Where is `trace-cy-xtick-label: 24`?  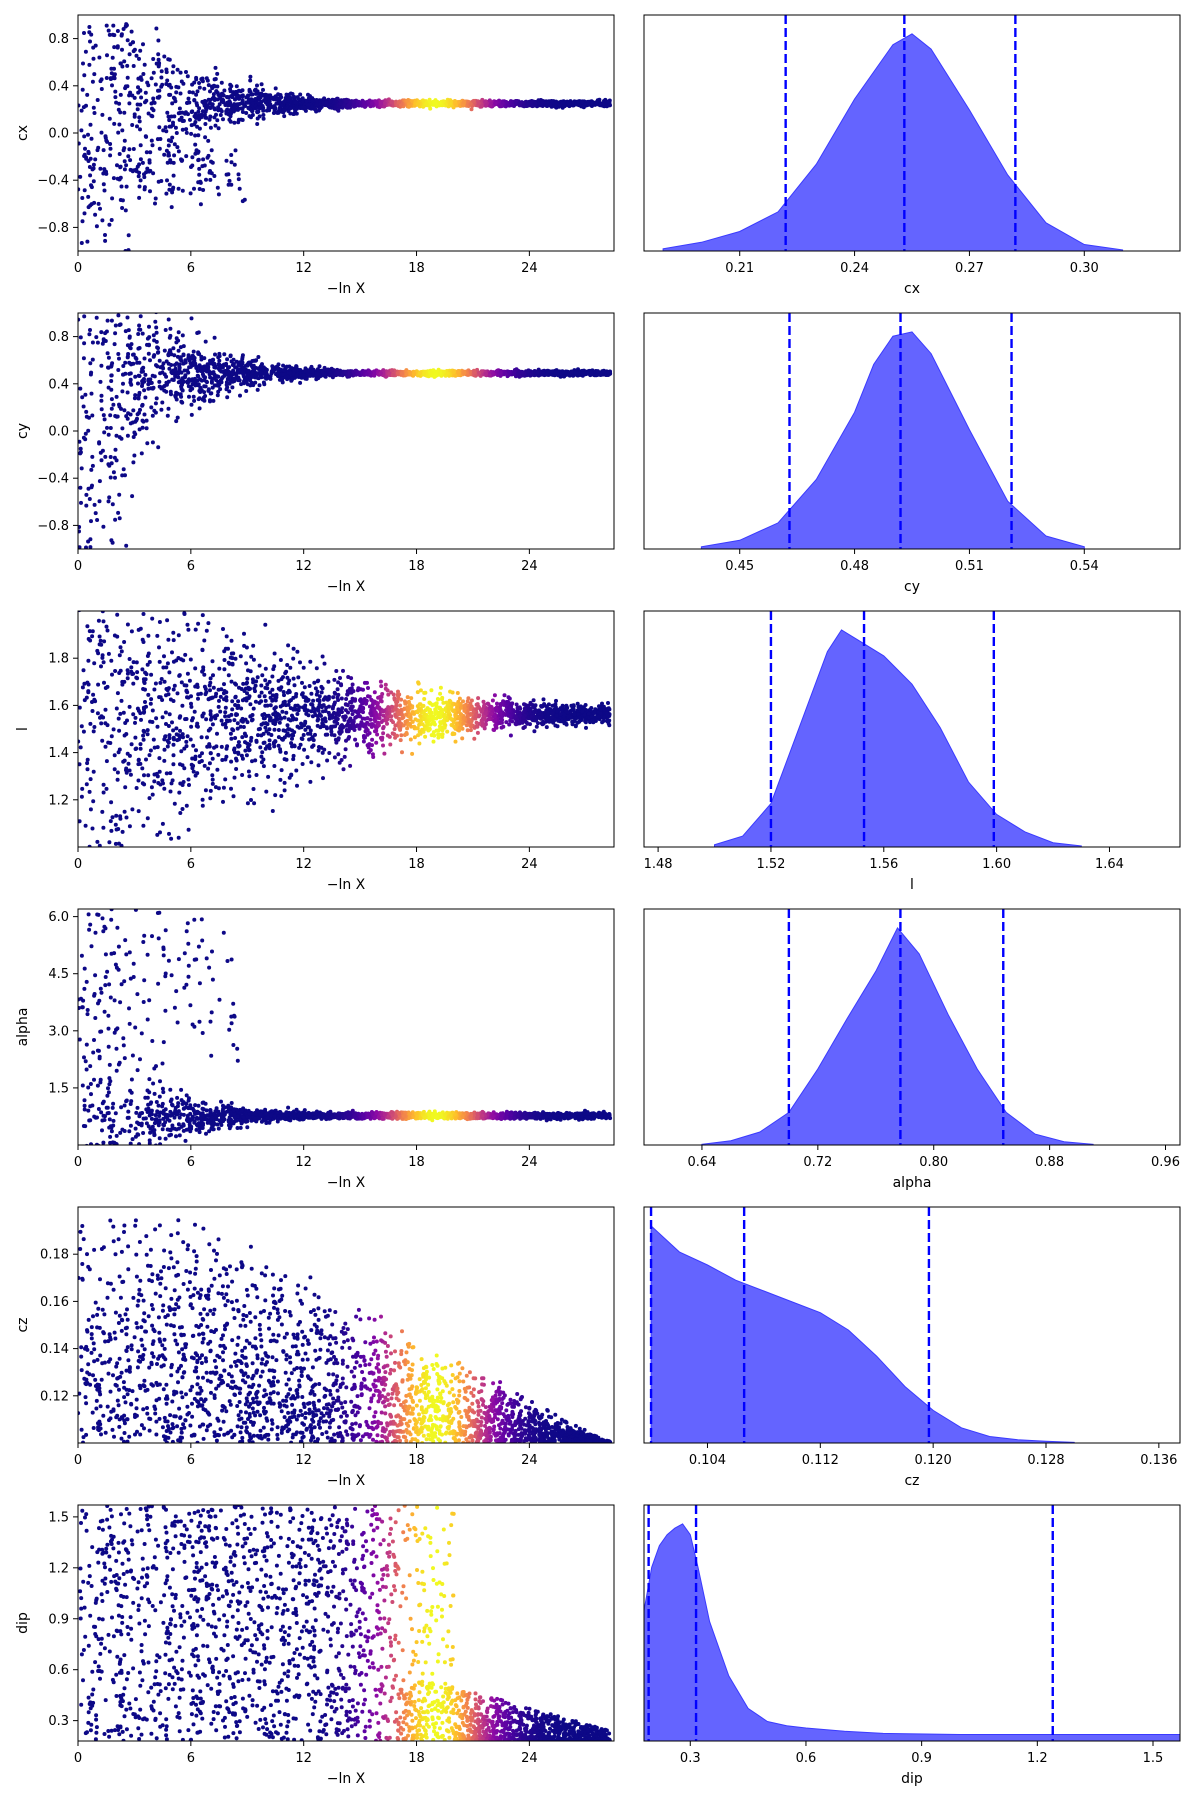
trace-cy-xtick-label: 24 is located at coordinates (529, 566).